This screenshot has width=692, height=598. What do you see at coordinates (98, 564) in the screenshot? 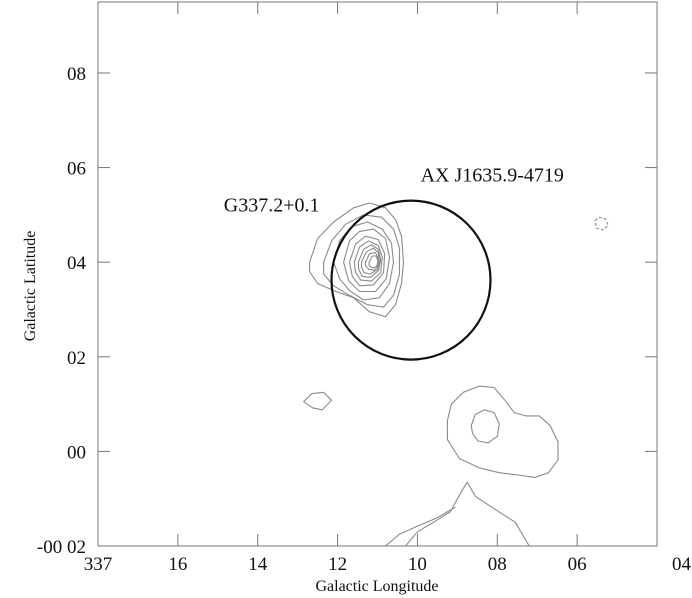
I see `x-tick-label: 337` at bounding box center [98, 564].